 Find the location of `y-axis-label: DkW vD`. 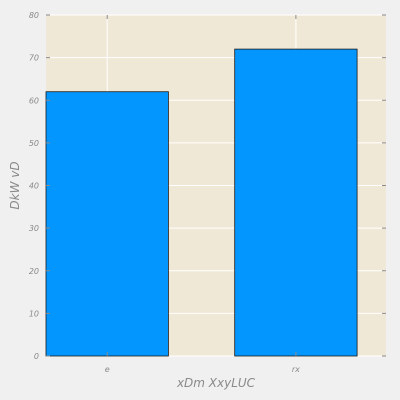

y-axis-label: DkW vD is located at coordinates (15, 185).